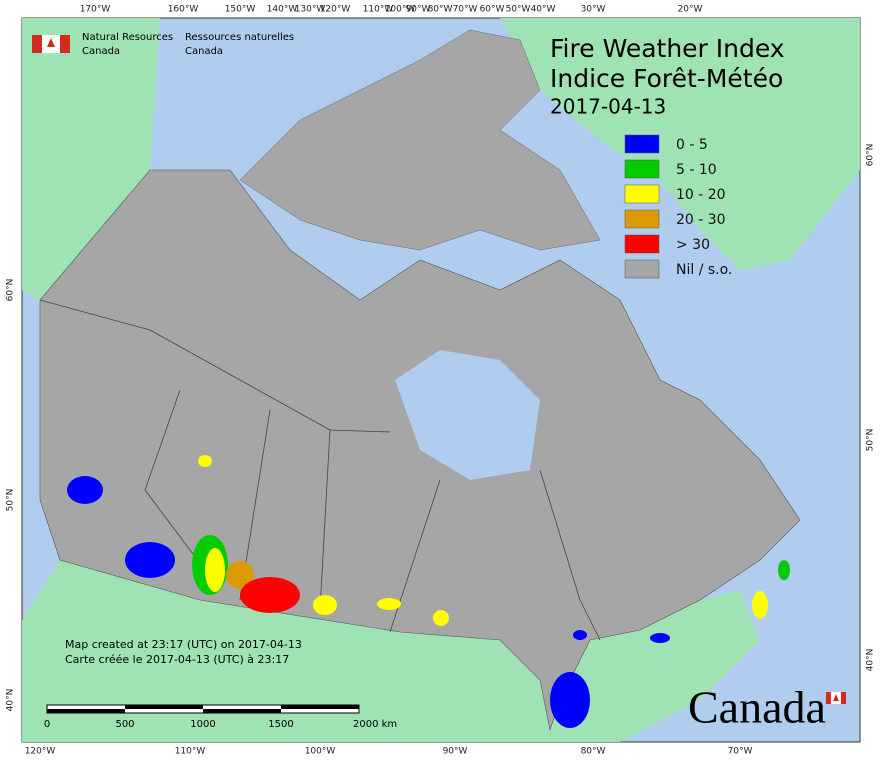  What do you see at coordinates (701, 195) in the screenshot?
I see `legend-label: 10 - 20` at bounding box center [701, 195].